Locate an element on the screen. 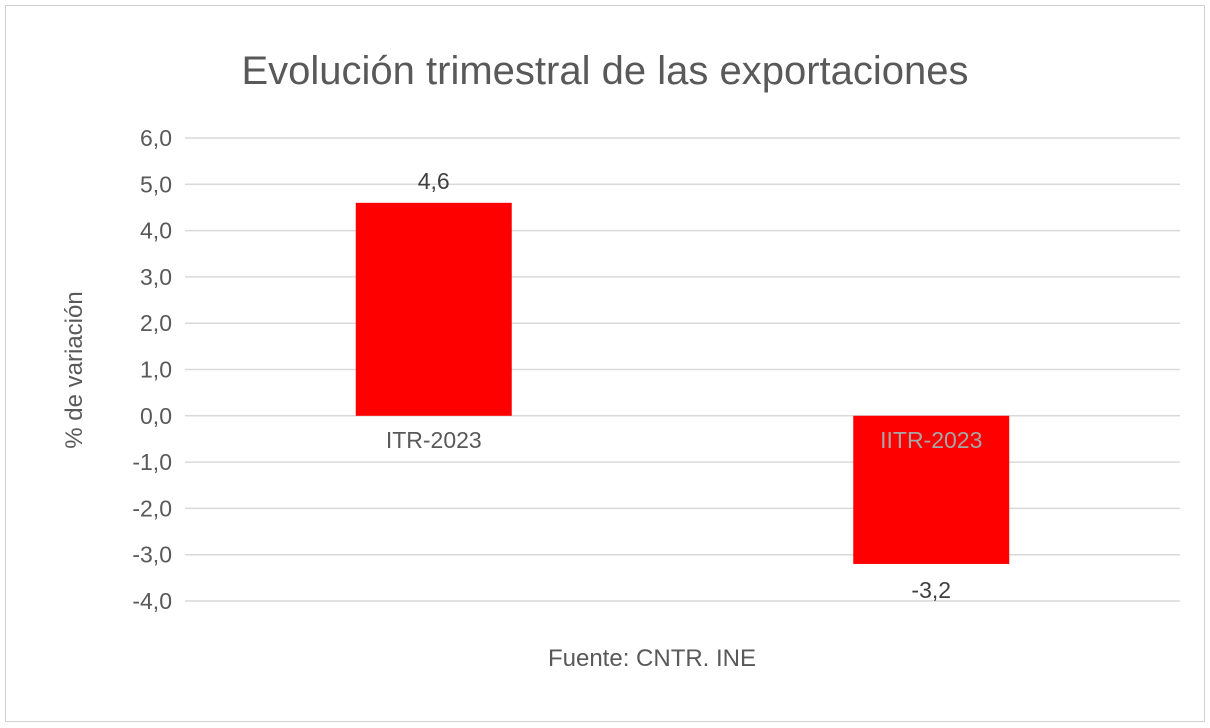 The height and width of the screenshot is (728, 1210). y-tick-label: -2,0 is located at coordinates (152, 508).